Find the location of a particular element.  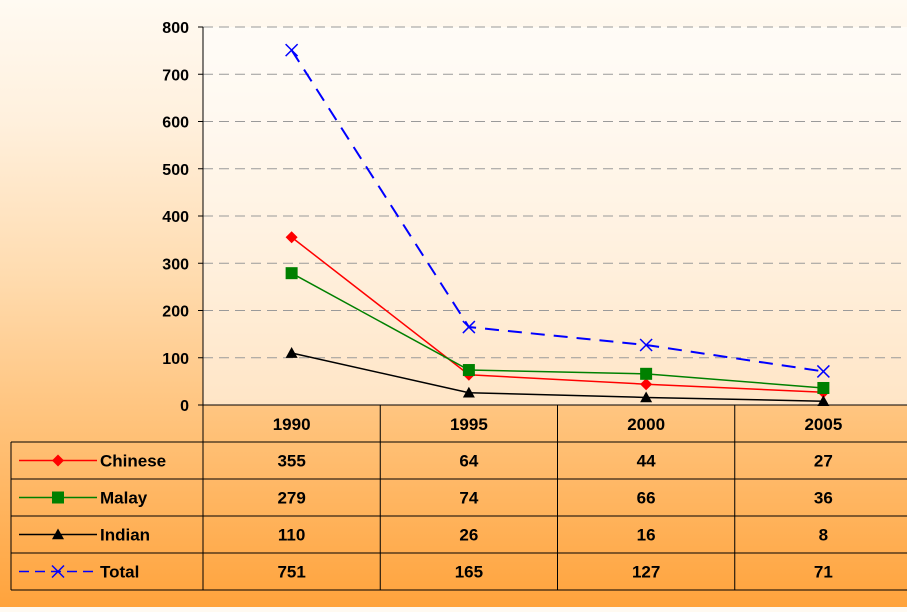

y-tick-label: 100 is located at coordinates (175, 359).